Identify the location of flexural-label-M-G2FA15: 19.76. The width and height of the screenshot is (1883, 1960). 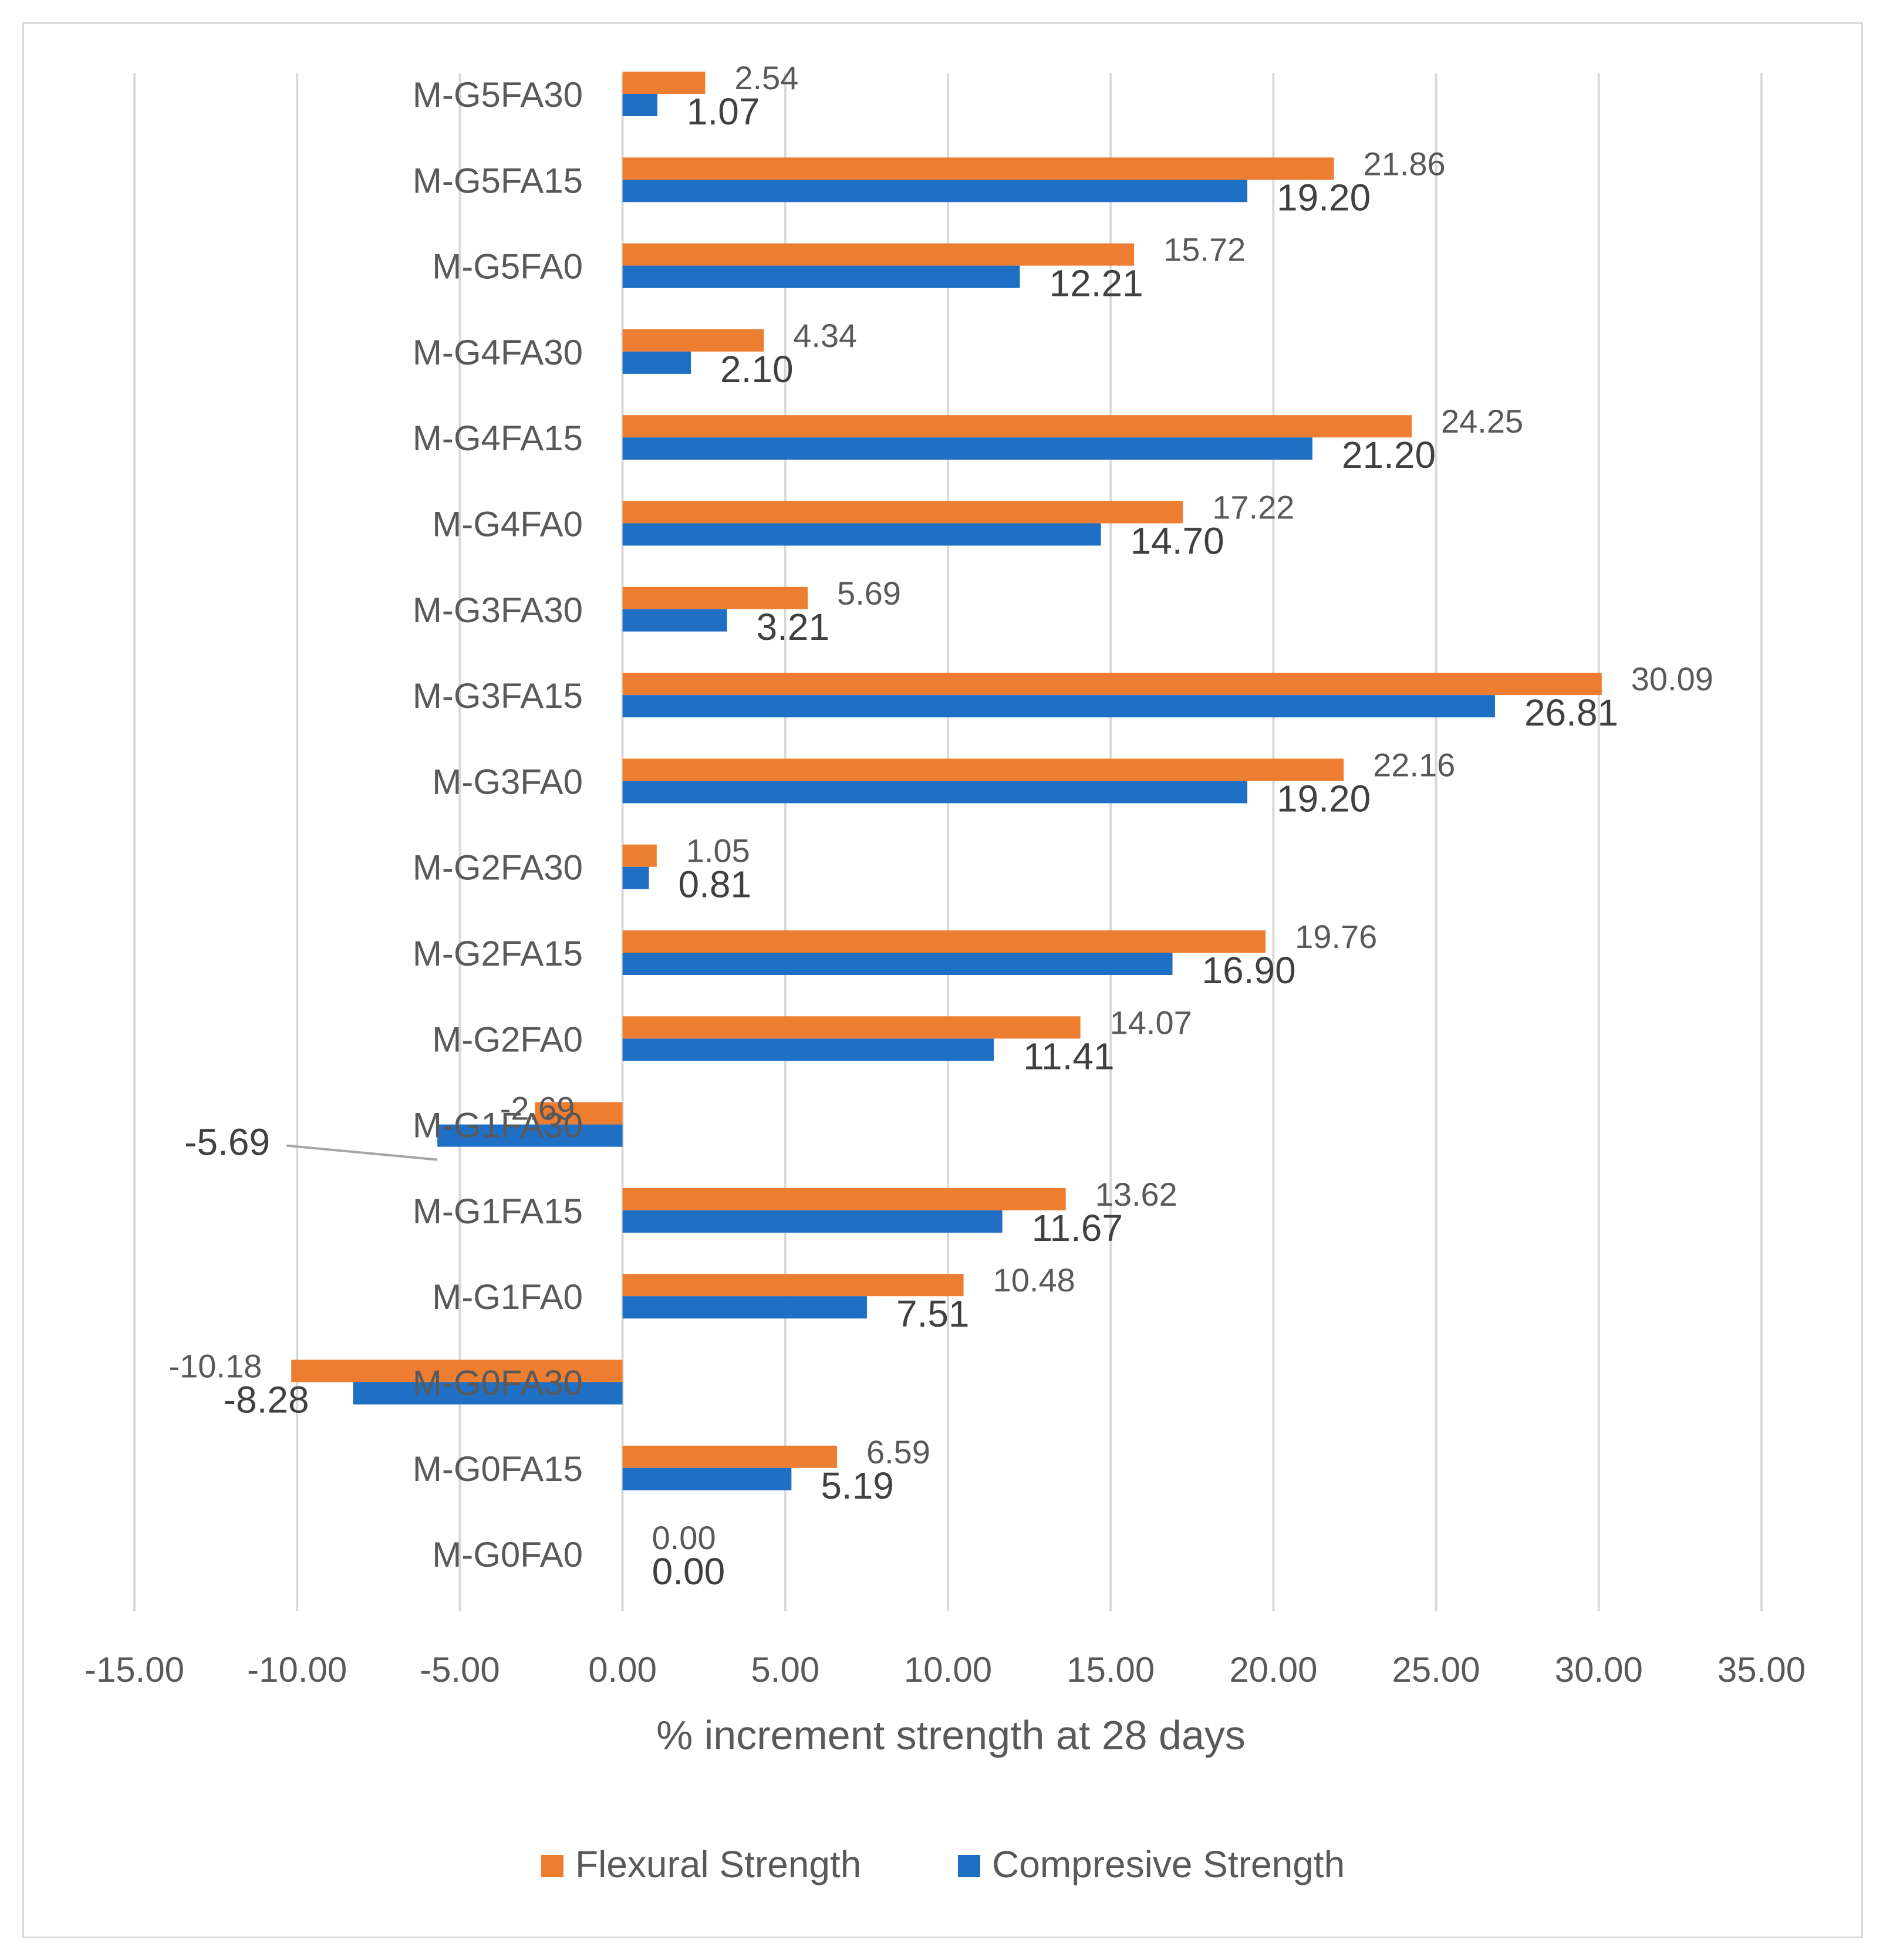
(1336, 936).